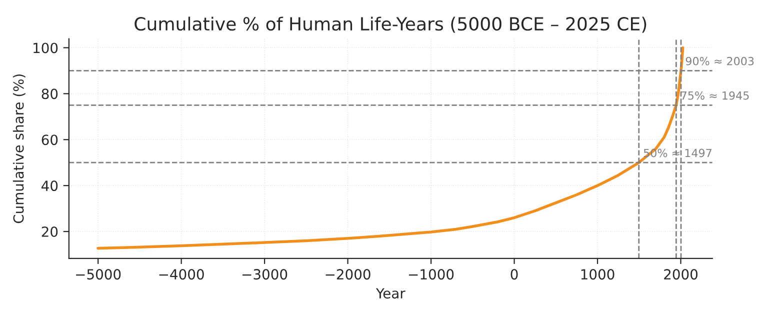 Image resolution: width=766 pixels, height=323 pixels. What do you see at coordinates (98, 274) in the screenshot?
I see `x-tick-label: −5000` at bounding box center [98, 274].